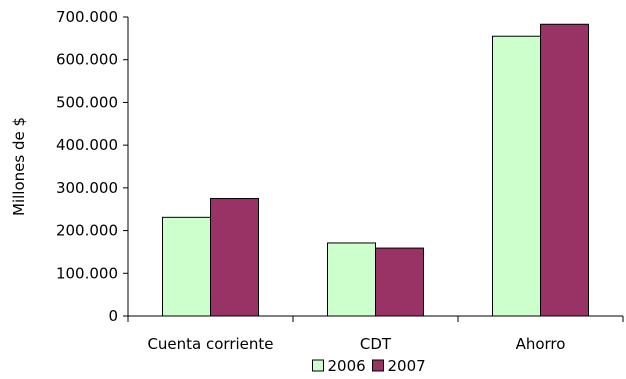 Image resolution: width=626 pixels, height=379 pixels. Describe the element at coordinates (87, 17) in the screenshot. I see `y-tick-label: 700.000` at that location.